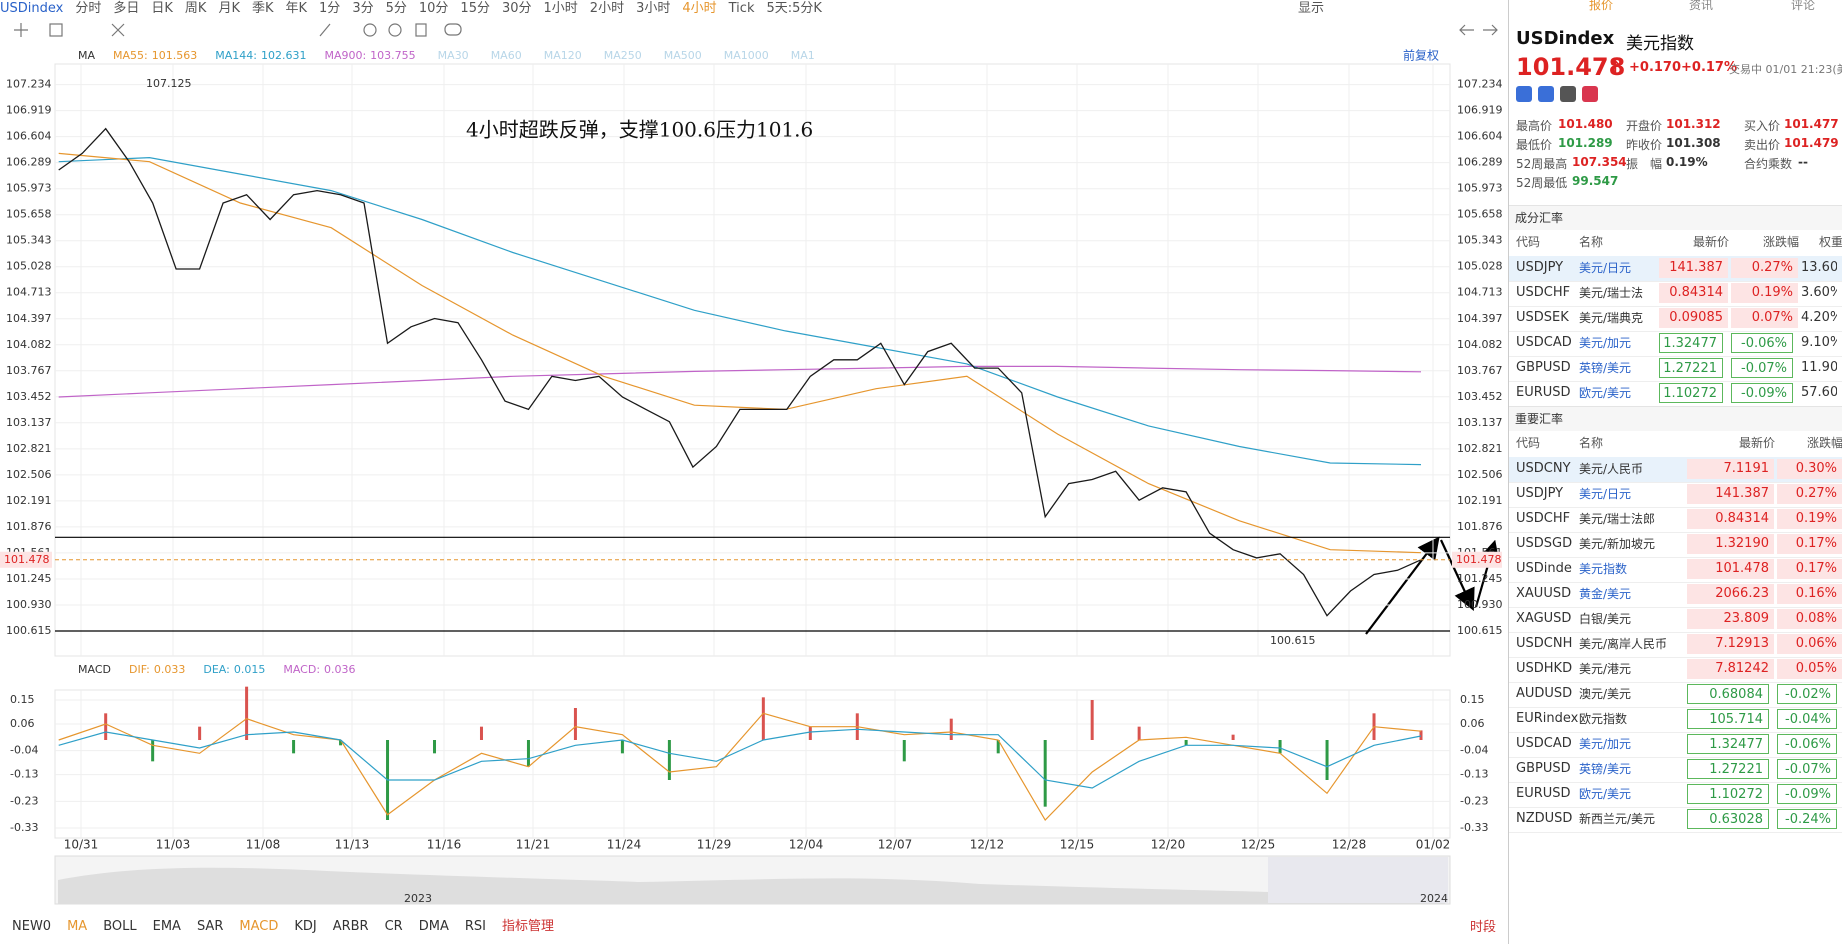 The width and height of the screenshot is (1842, 944). Describe the element at coordinates (1603, 569) in the screenshot. I see `cell: 美元指数` at that location.